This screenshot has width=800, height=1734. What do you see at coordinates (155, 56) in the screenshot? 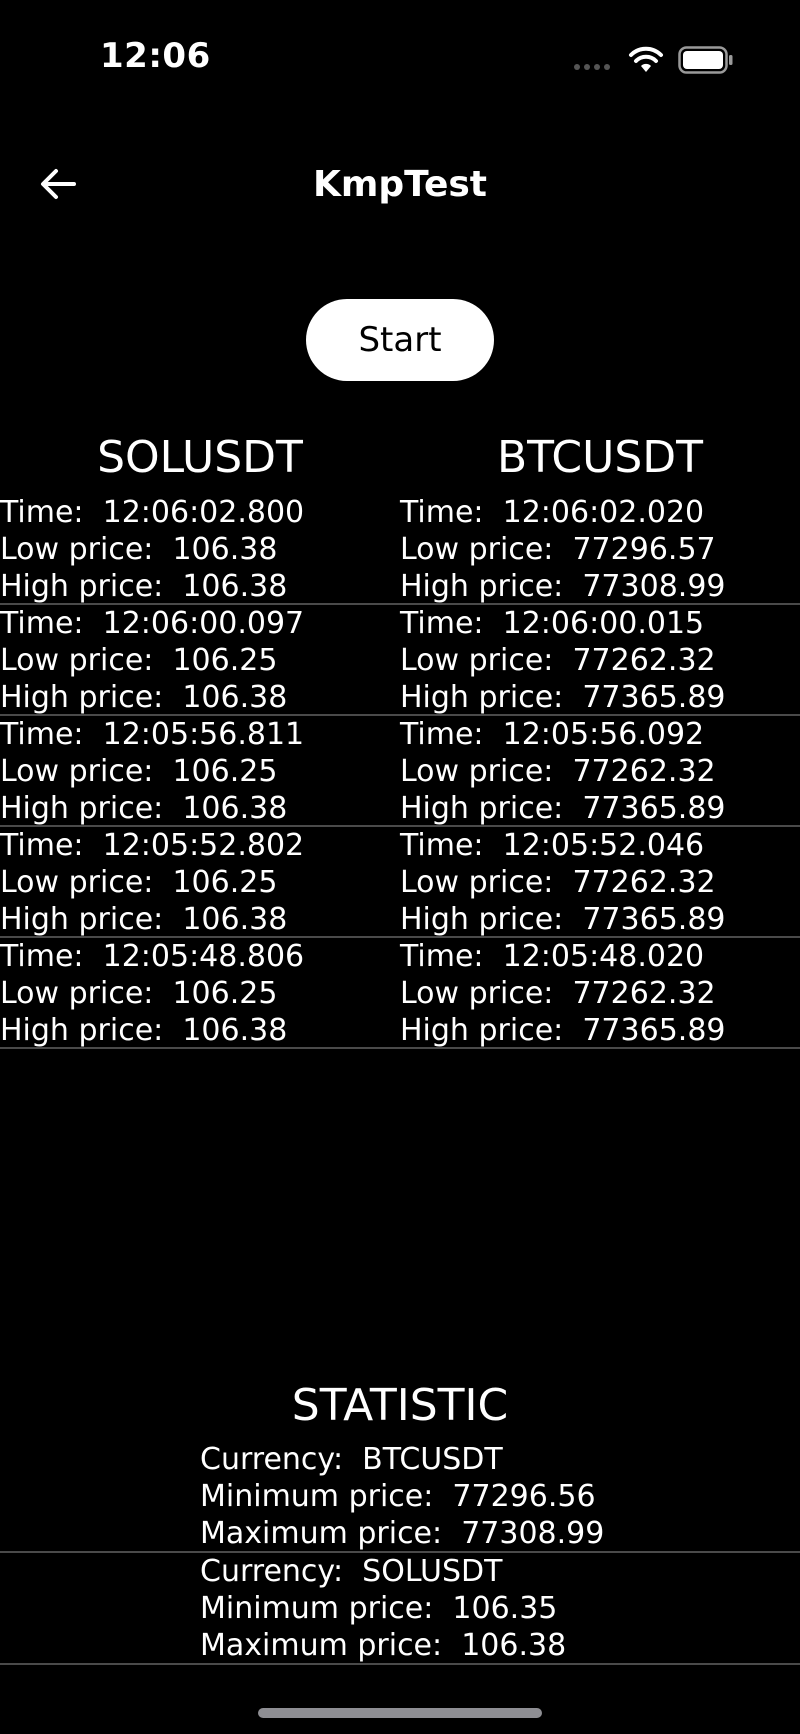
I see `status-time: 12:06` at bounding box center [155, 56].